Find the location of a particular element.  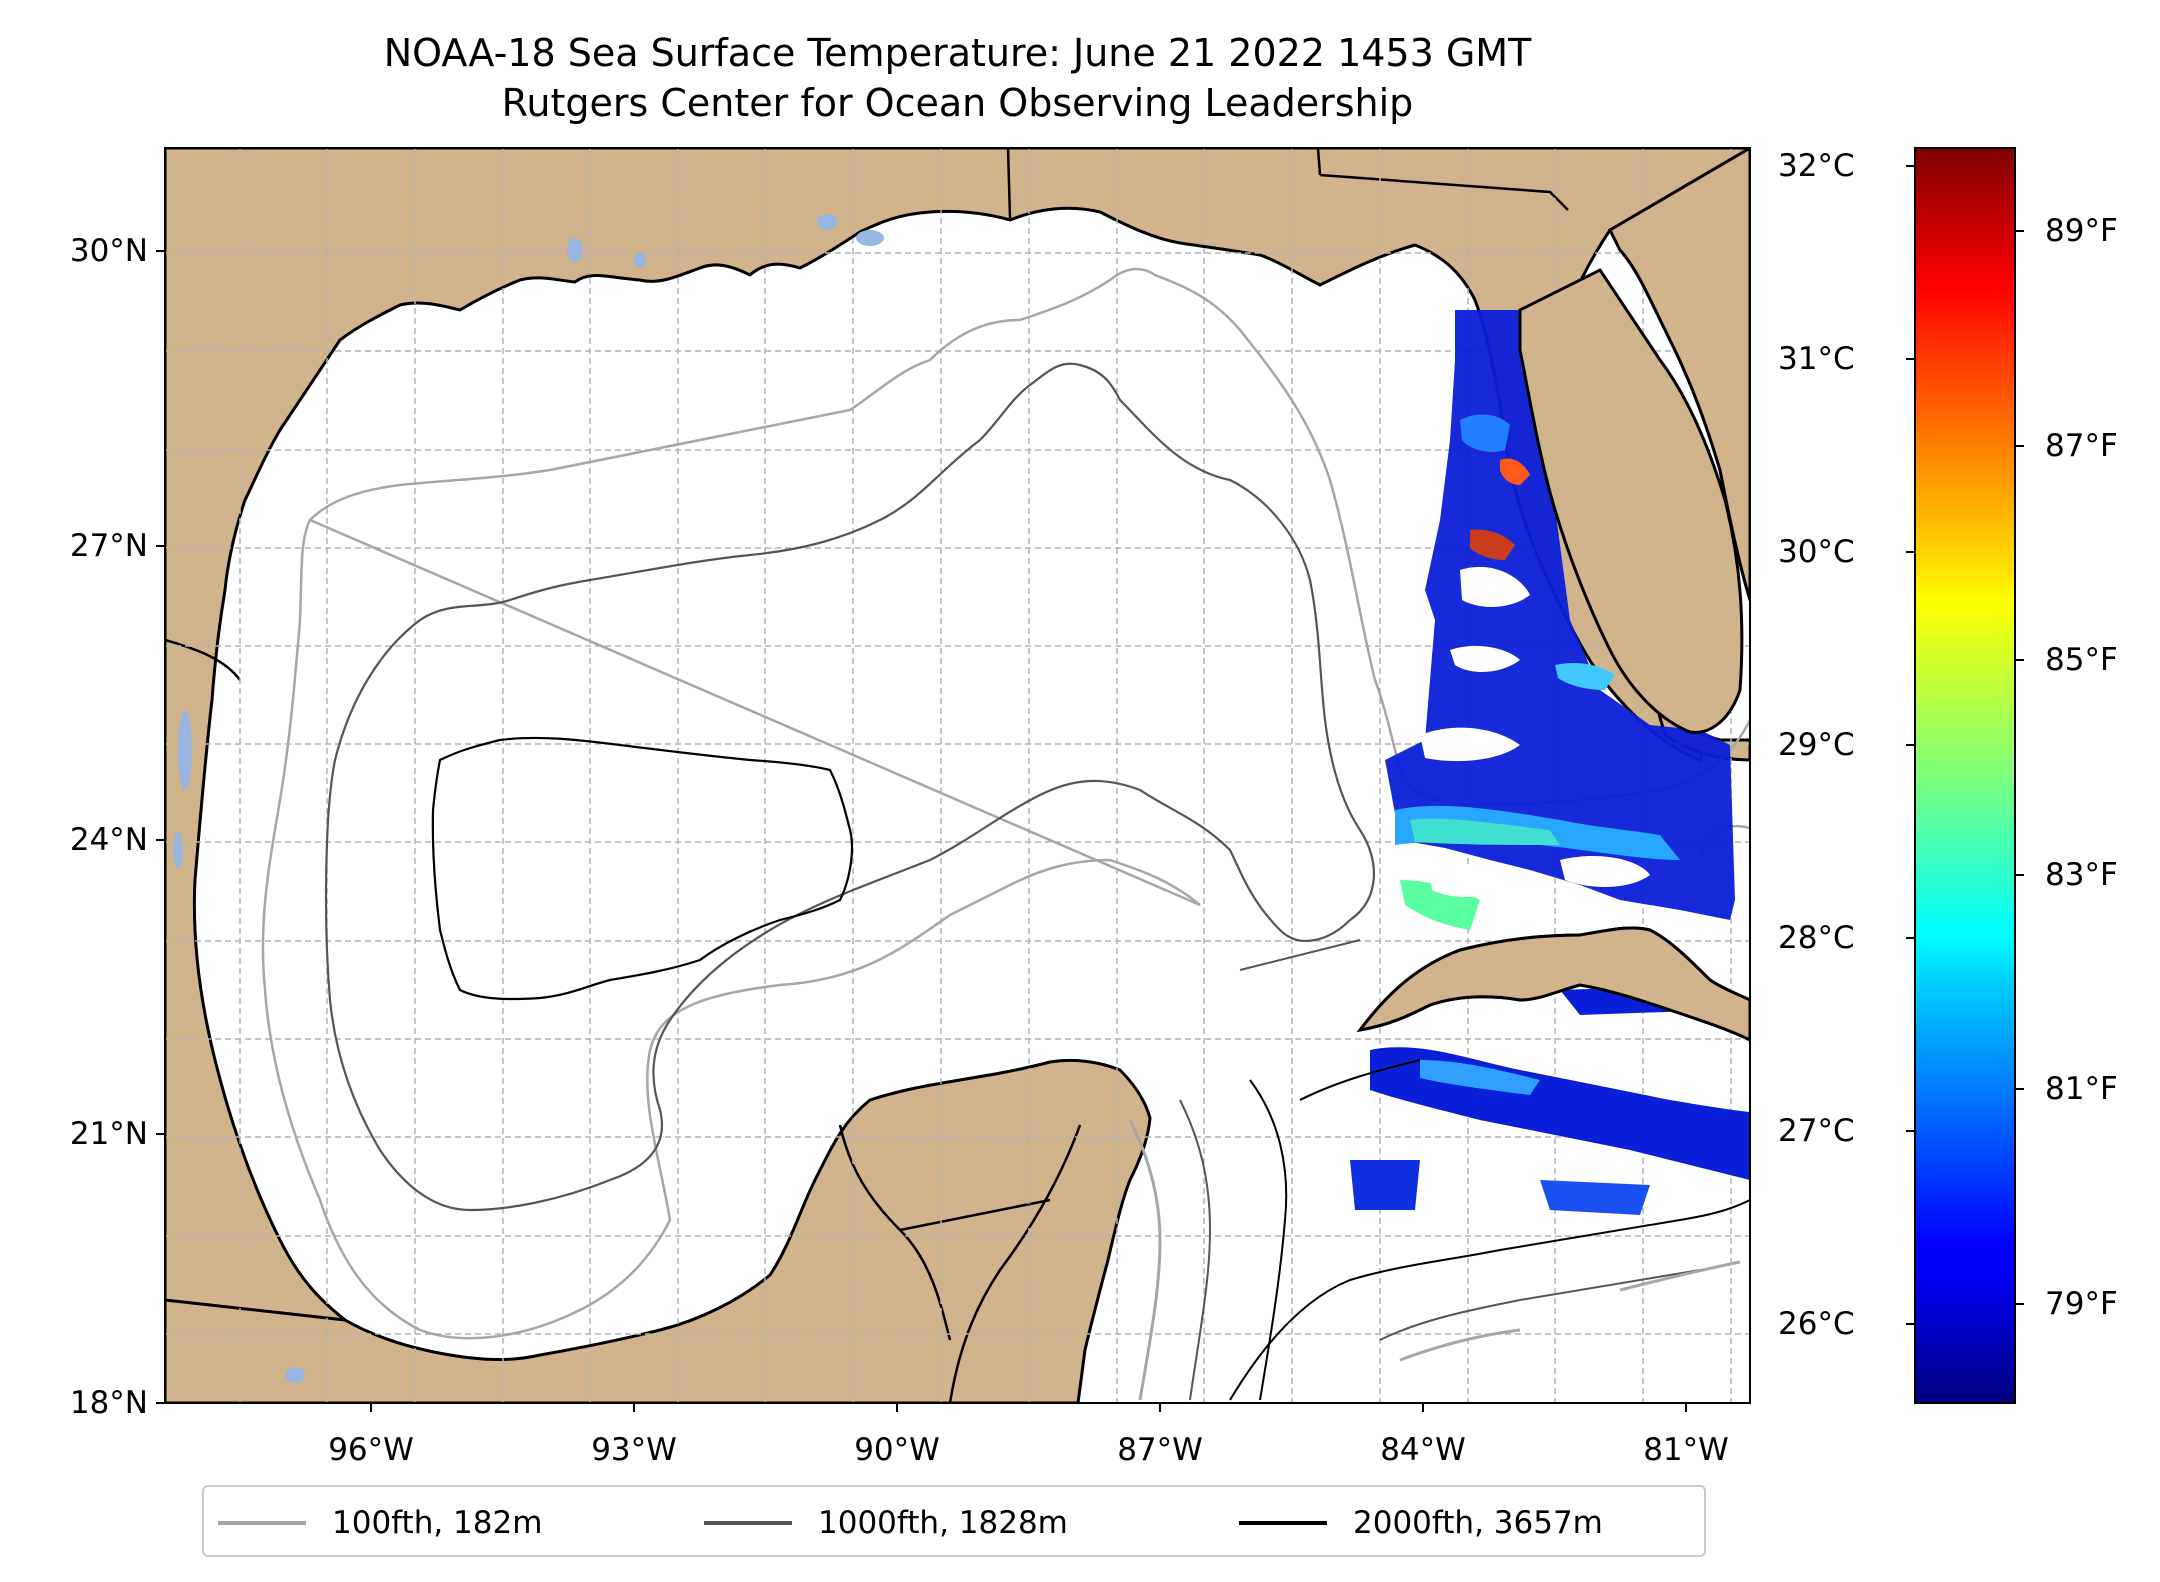

legend-item-2000fth: 2000fth, 3657m is located at coordinates (1421, 1523).